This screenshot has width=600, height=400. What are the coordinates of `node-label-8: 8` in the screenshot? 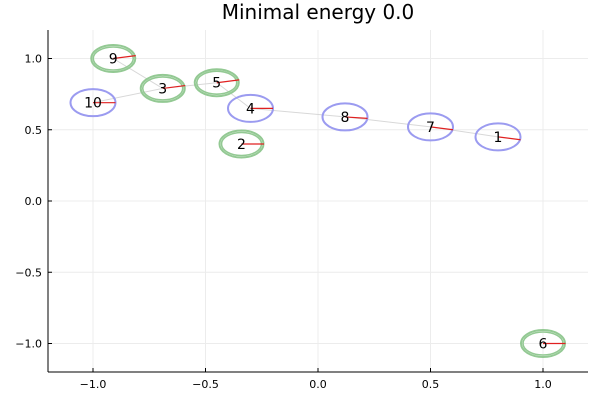 It's located at (345, 118).